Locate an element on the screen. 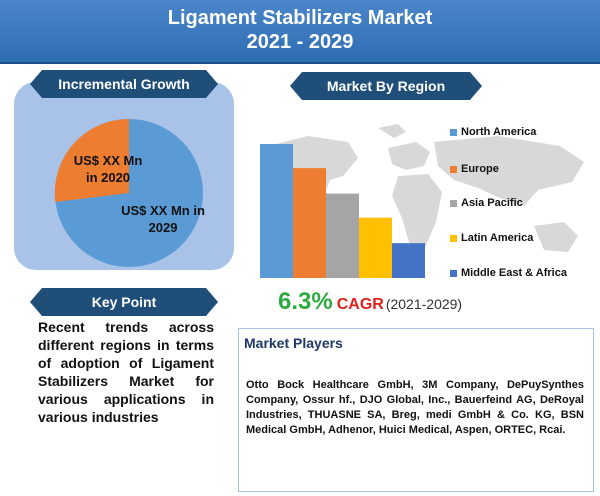 The image size is (600, 496). incremental-growth-pie is located at coordinates (129, 193).